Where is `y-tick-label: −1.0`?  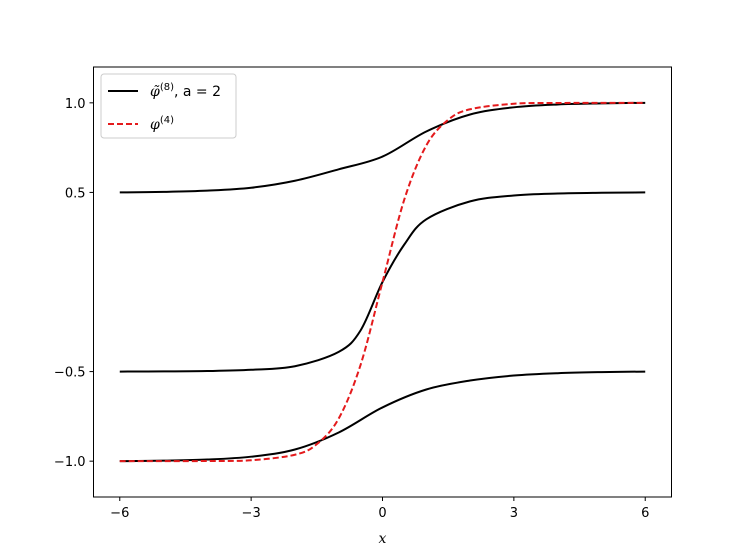 y-tick-label: −1.0 is located at coordinates (70, 462).